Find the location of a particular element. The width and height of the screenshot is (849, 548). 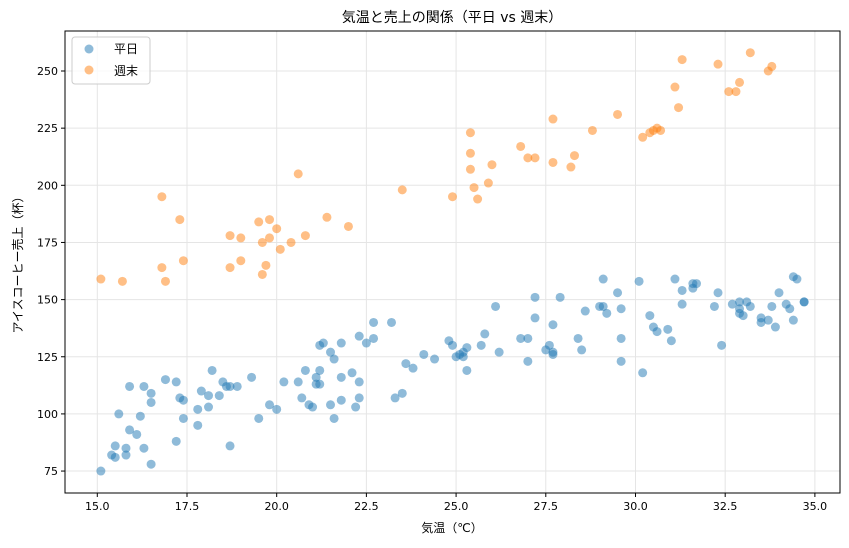

x-tick-label: 25.0 is located at coordinates (456, 506).